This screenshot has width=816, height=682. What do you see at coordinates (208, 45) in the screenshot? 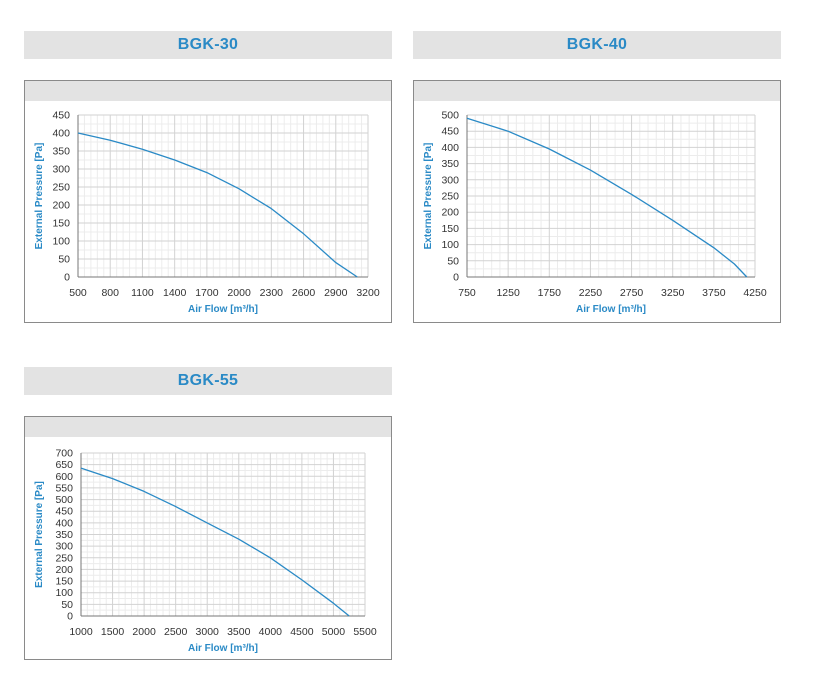
I see `chart-title-bgk-30: BGK-30` at bounding box center [208, 45].